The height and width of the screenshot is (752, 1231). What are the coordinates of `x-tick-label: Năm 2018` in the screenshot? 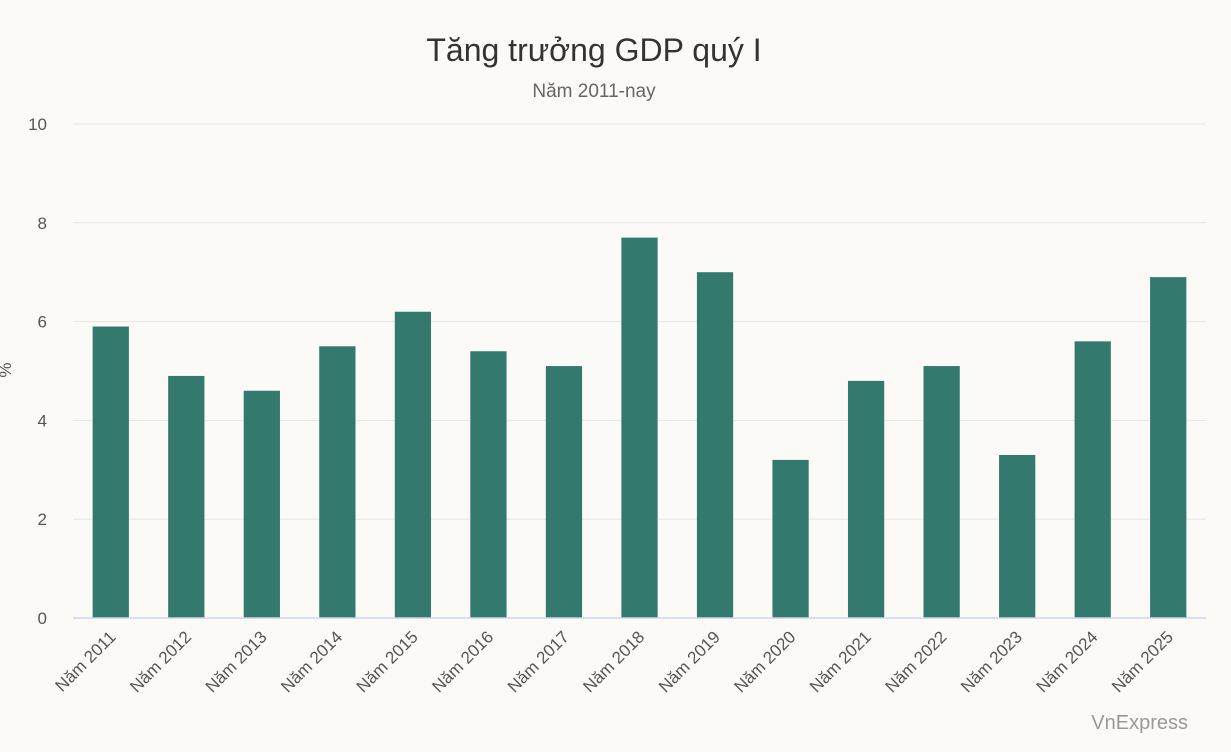 It's located at (613, 661).